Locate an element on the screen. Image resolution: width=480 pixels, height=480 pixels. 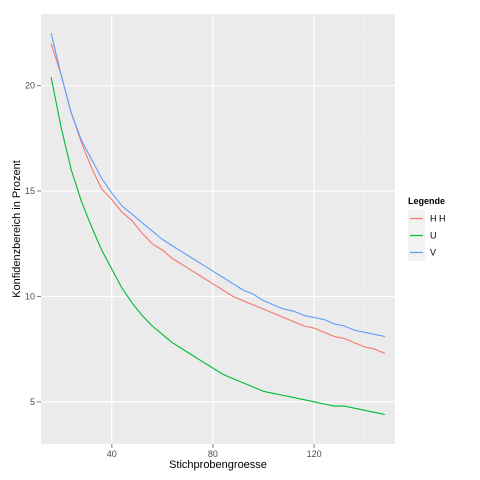
legend-title: Legende is located at coordinates (426, 201).